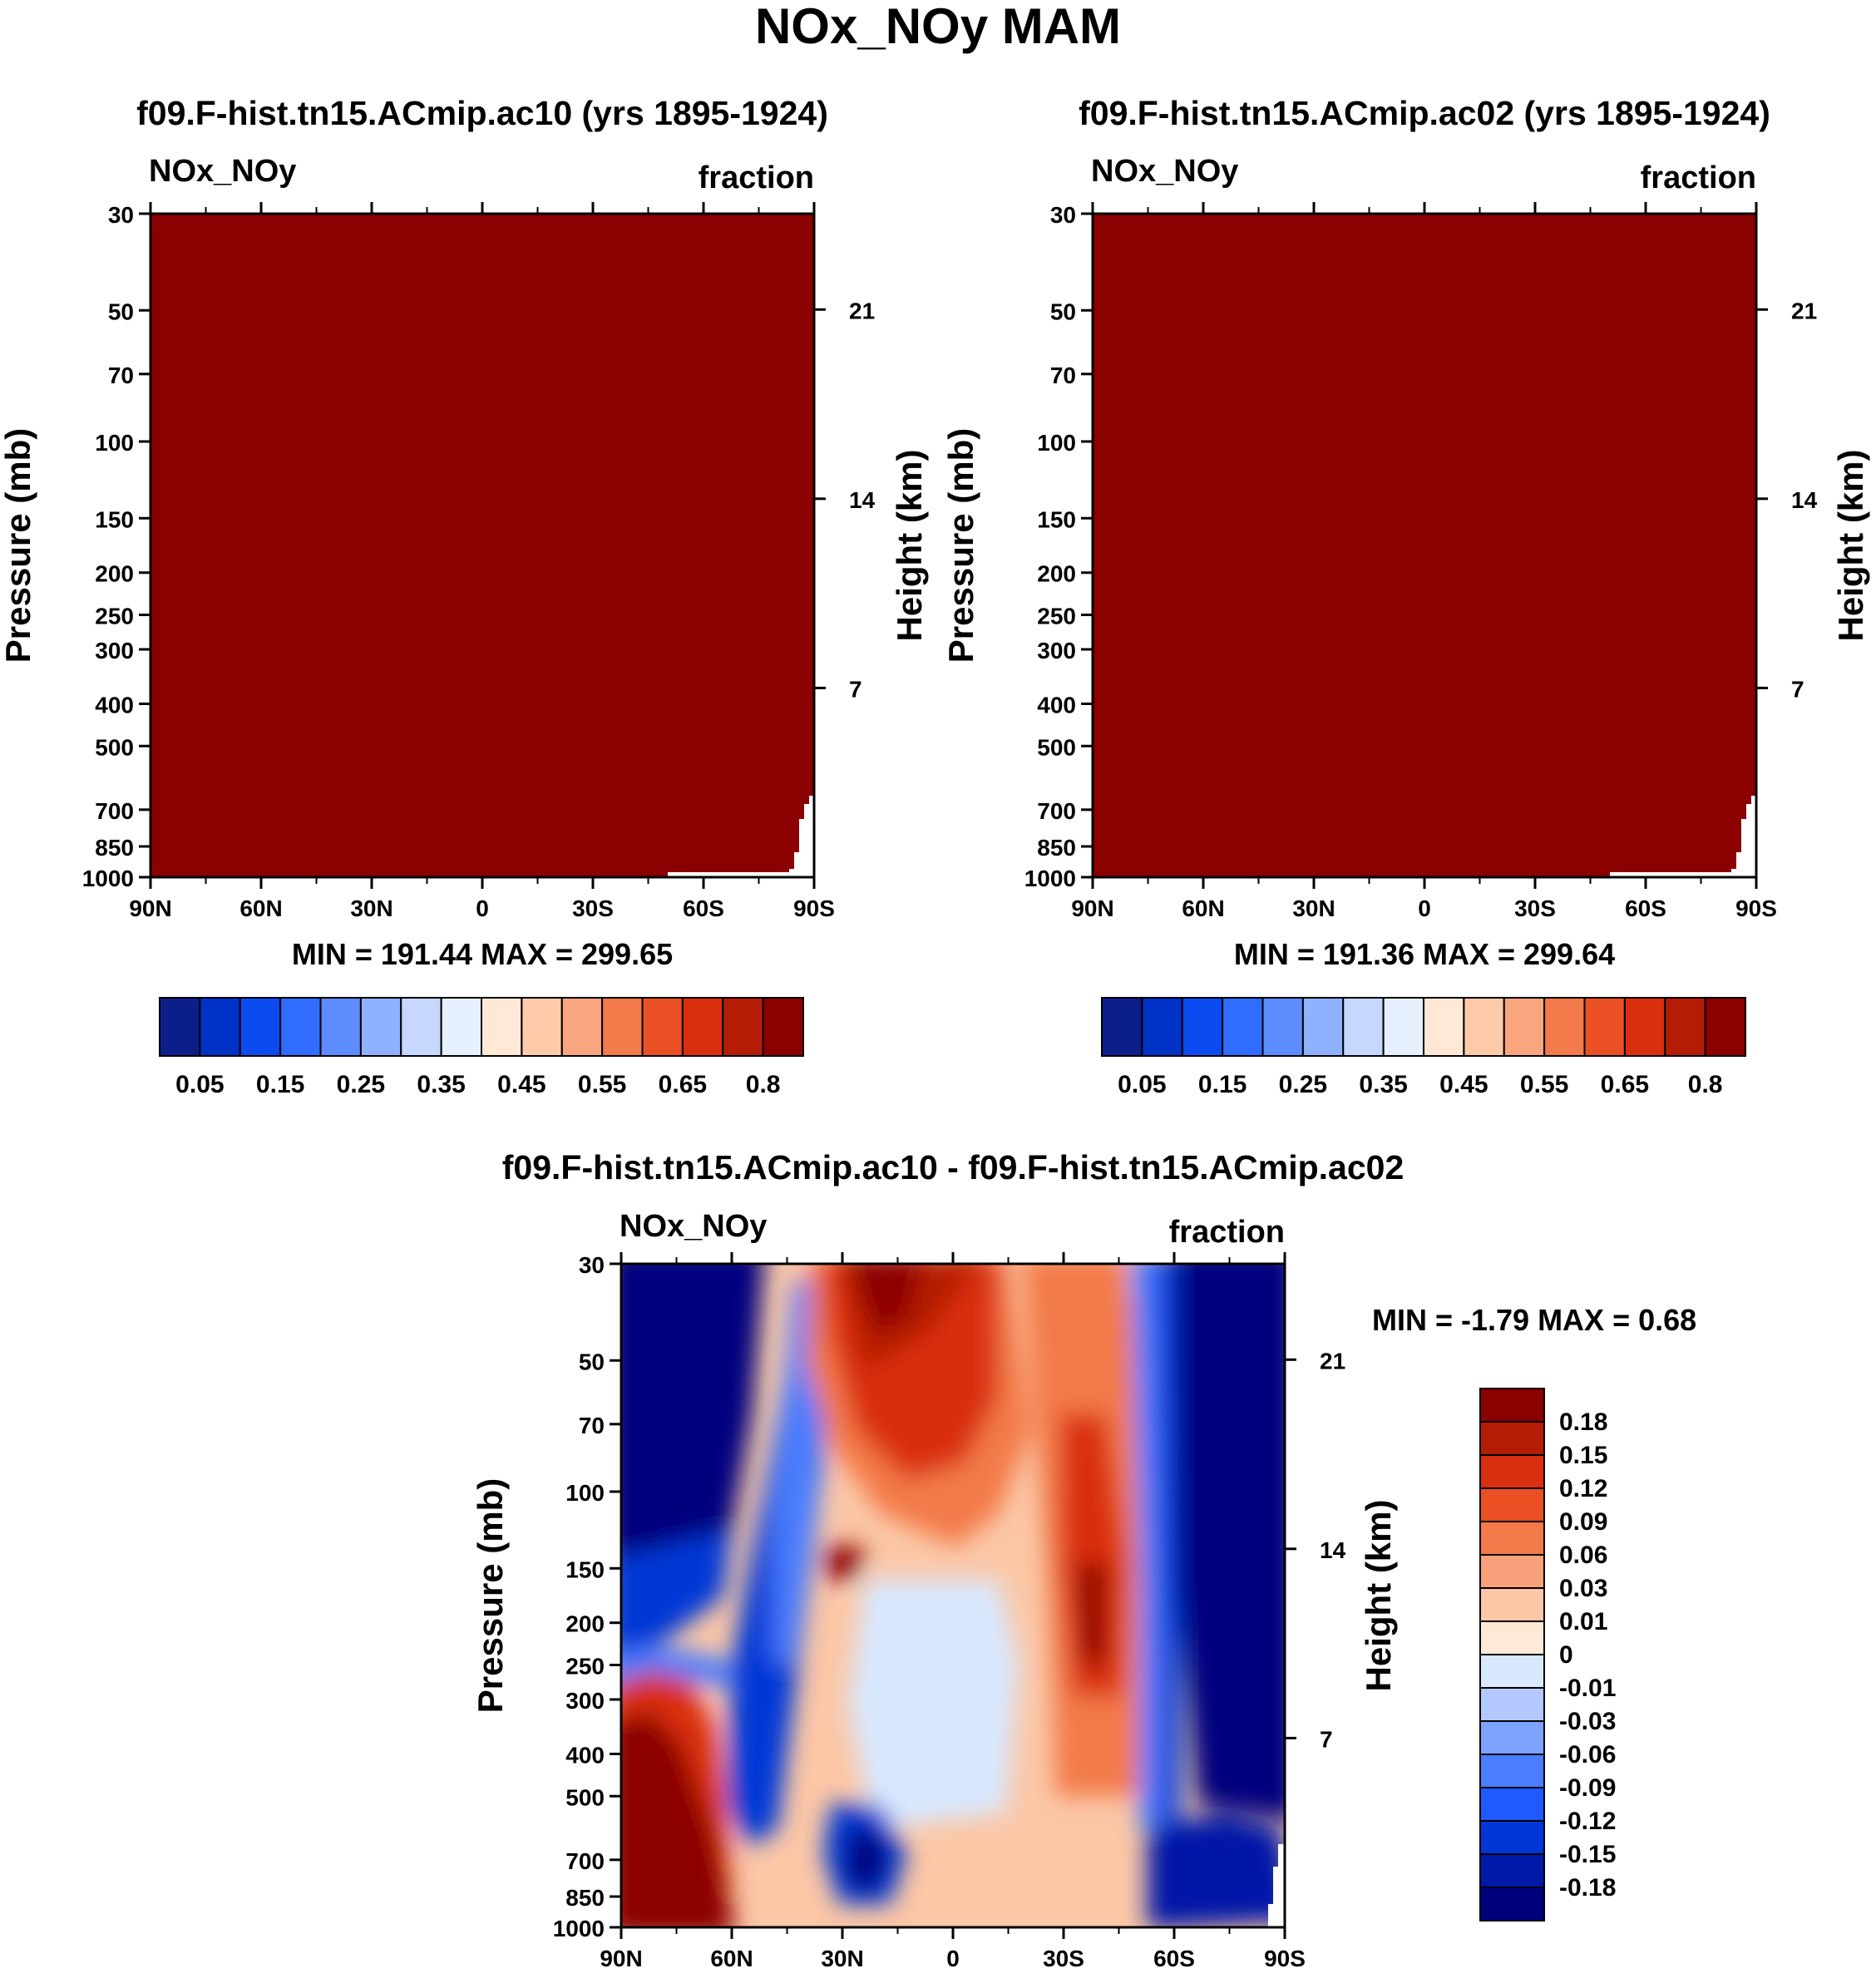 The image size is (1876, 1988). Describe the element at coordinates (115, 443) in the screenshot. I see `y-tick-label: 100` at that location.